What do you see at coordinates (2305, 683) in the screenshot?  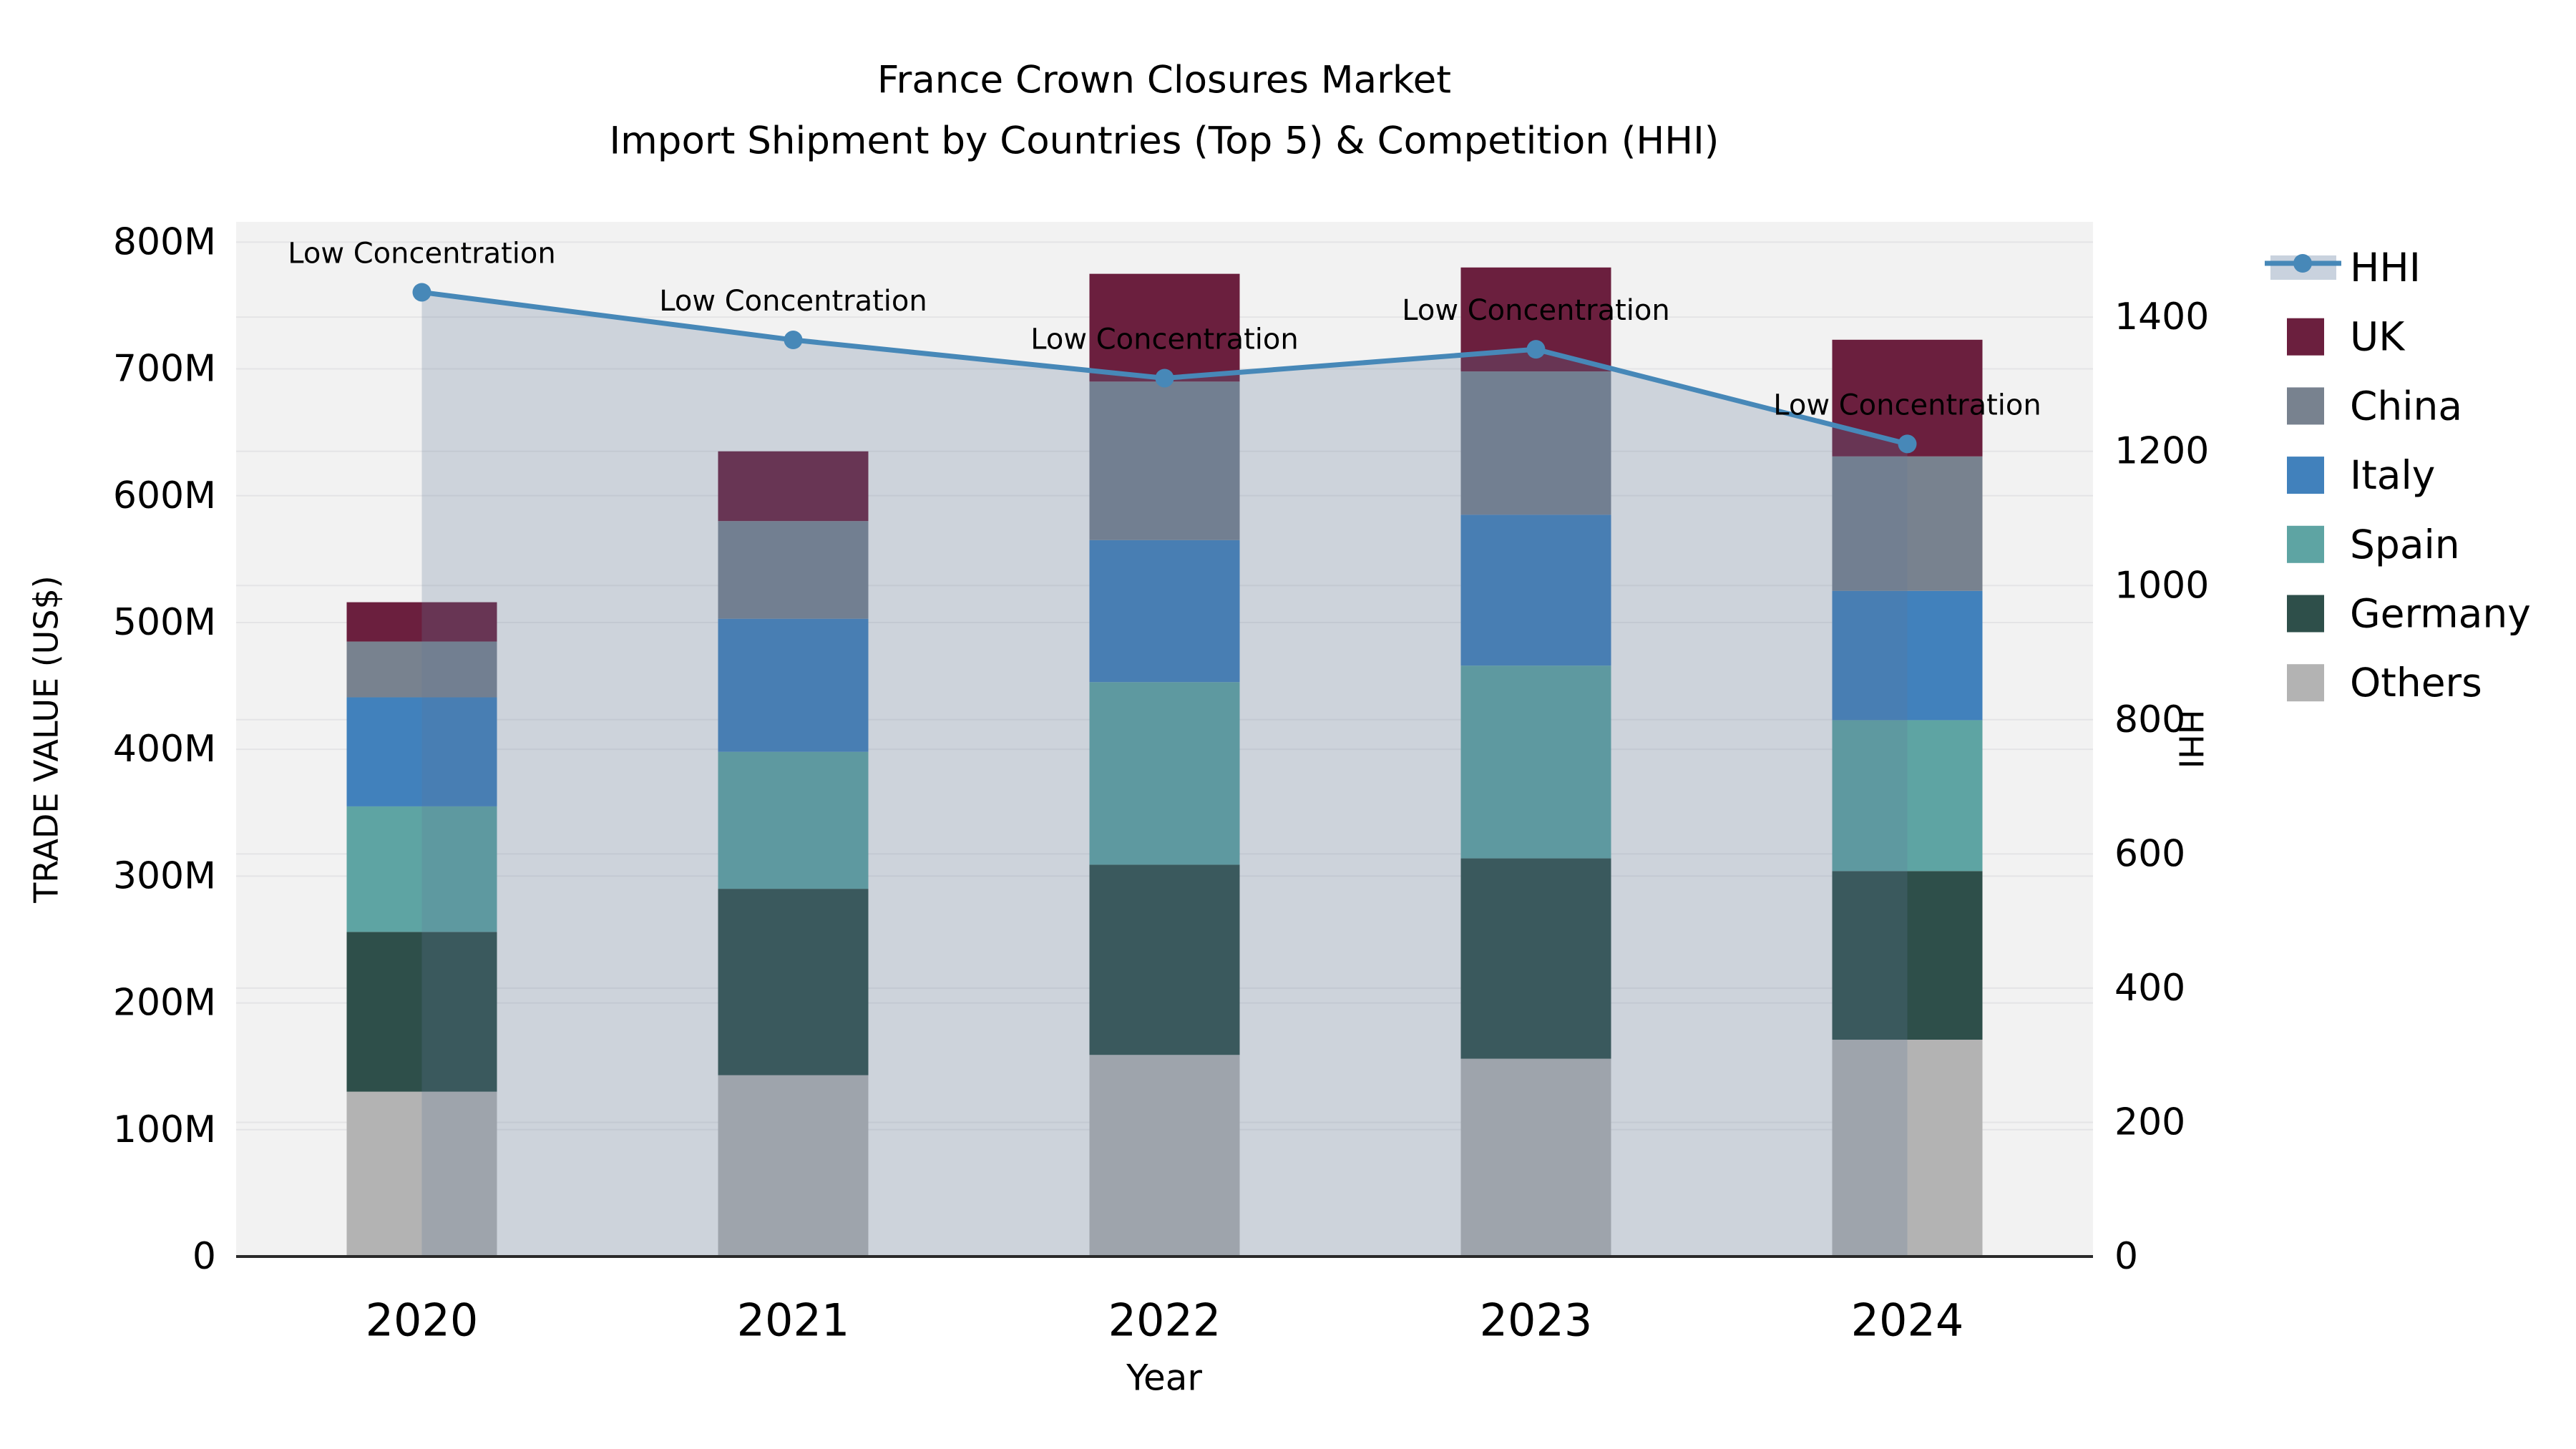 I see `legend-swatch-others` at bounding box center [2305, 683].